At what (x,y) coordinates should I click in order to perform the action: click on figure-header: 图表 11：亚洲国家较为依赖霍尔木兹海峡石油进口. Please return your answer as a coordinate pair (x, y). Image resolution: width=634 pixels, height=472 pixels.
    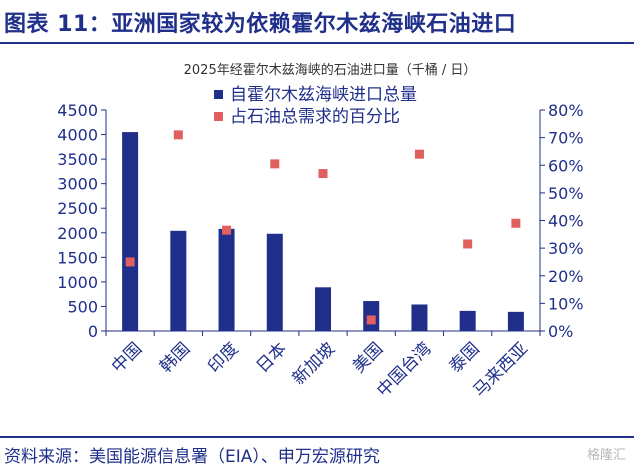
    Looking at the image, I should click on (317, 22).